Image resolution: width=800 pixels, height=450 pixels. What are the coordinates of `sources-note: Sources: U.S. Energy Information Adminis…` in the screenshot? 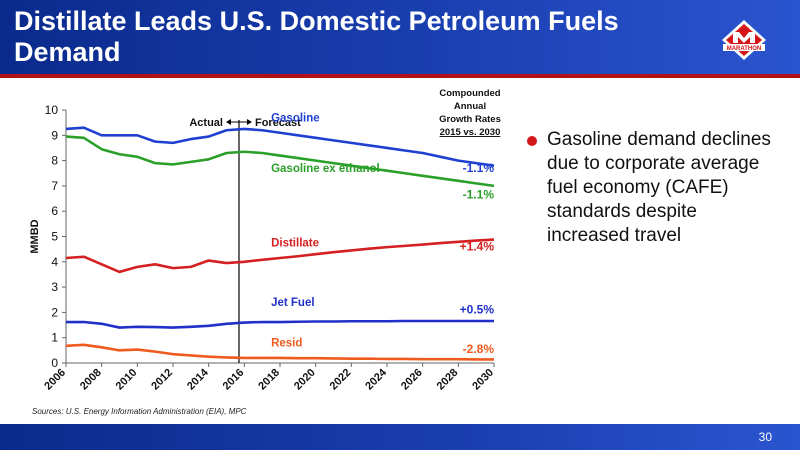 It's located at (139, 411).